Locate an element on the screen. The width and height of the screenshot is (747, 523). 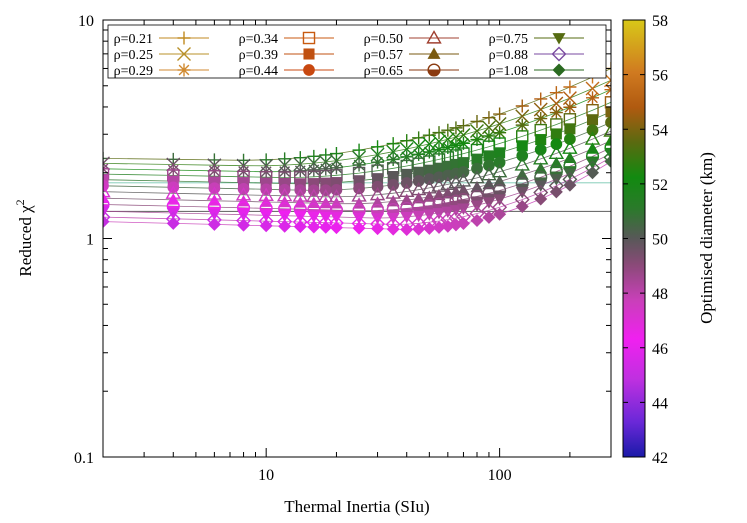
legend-box is located at coordinates (357, 51).